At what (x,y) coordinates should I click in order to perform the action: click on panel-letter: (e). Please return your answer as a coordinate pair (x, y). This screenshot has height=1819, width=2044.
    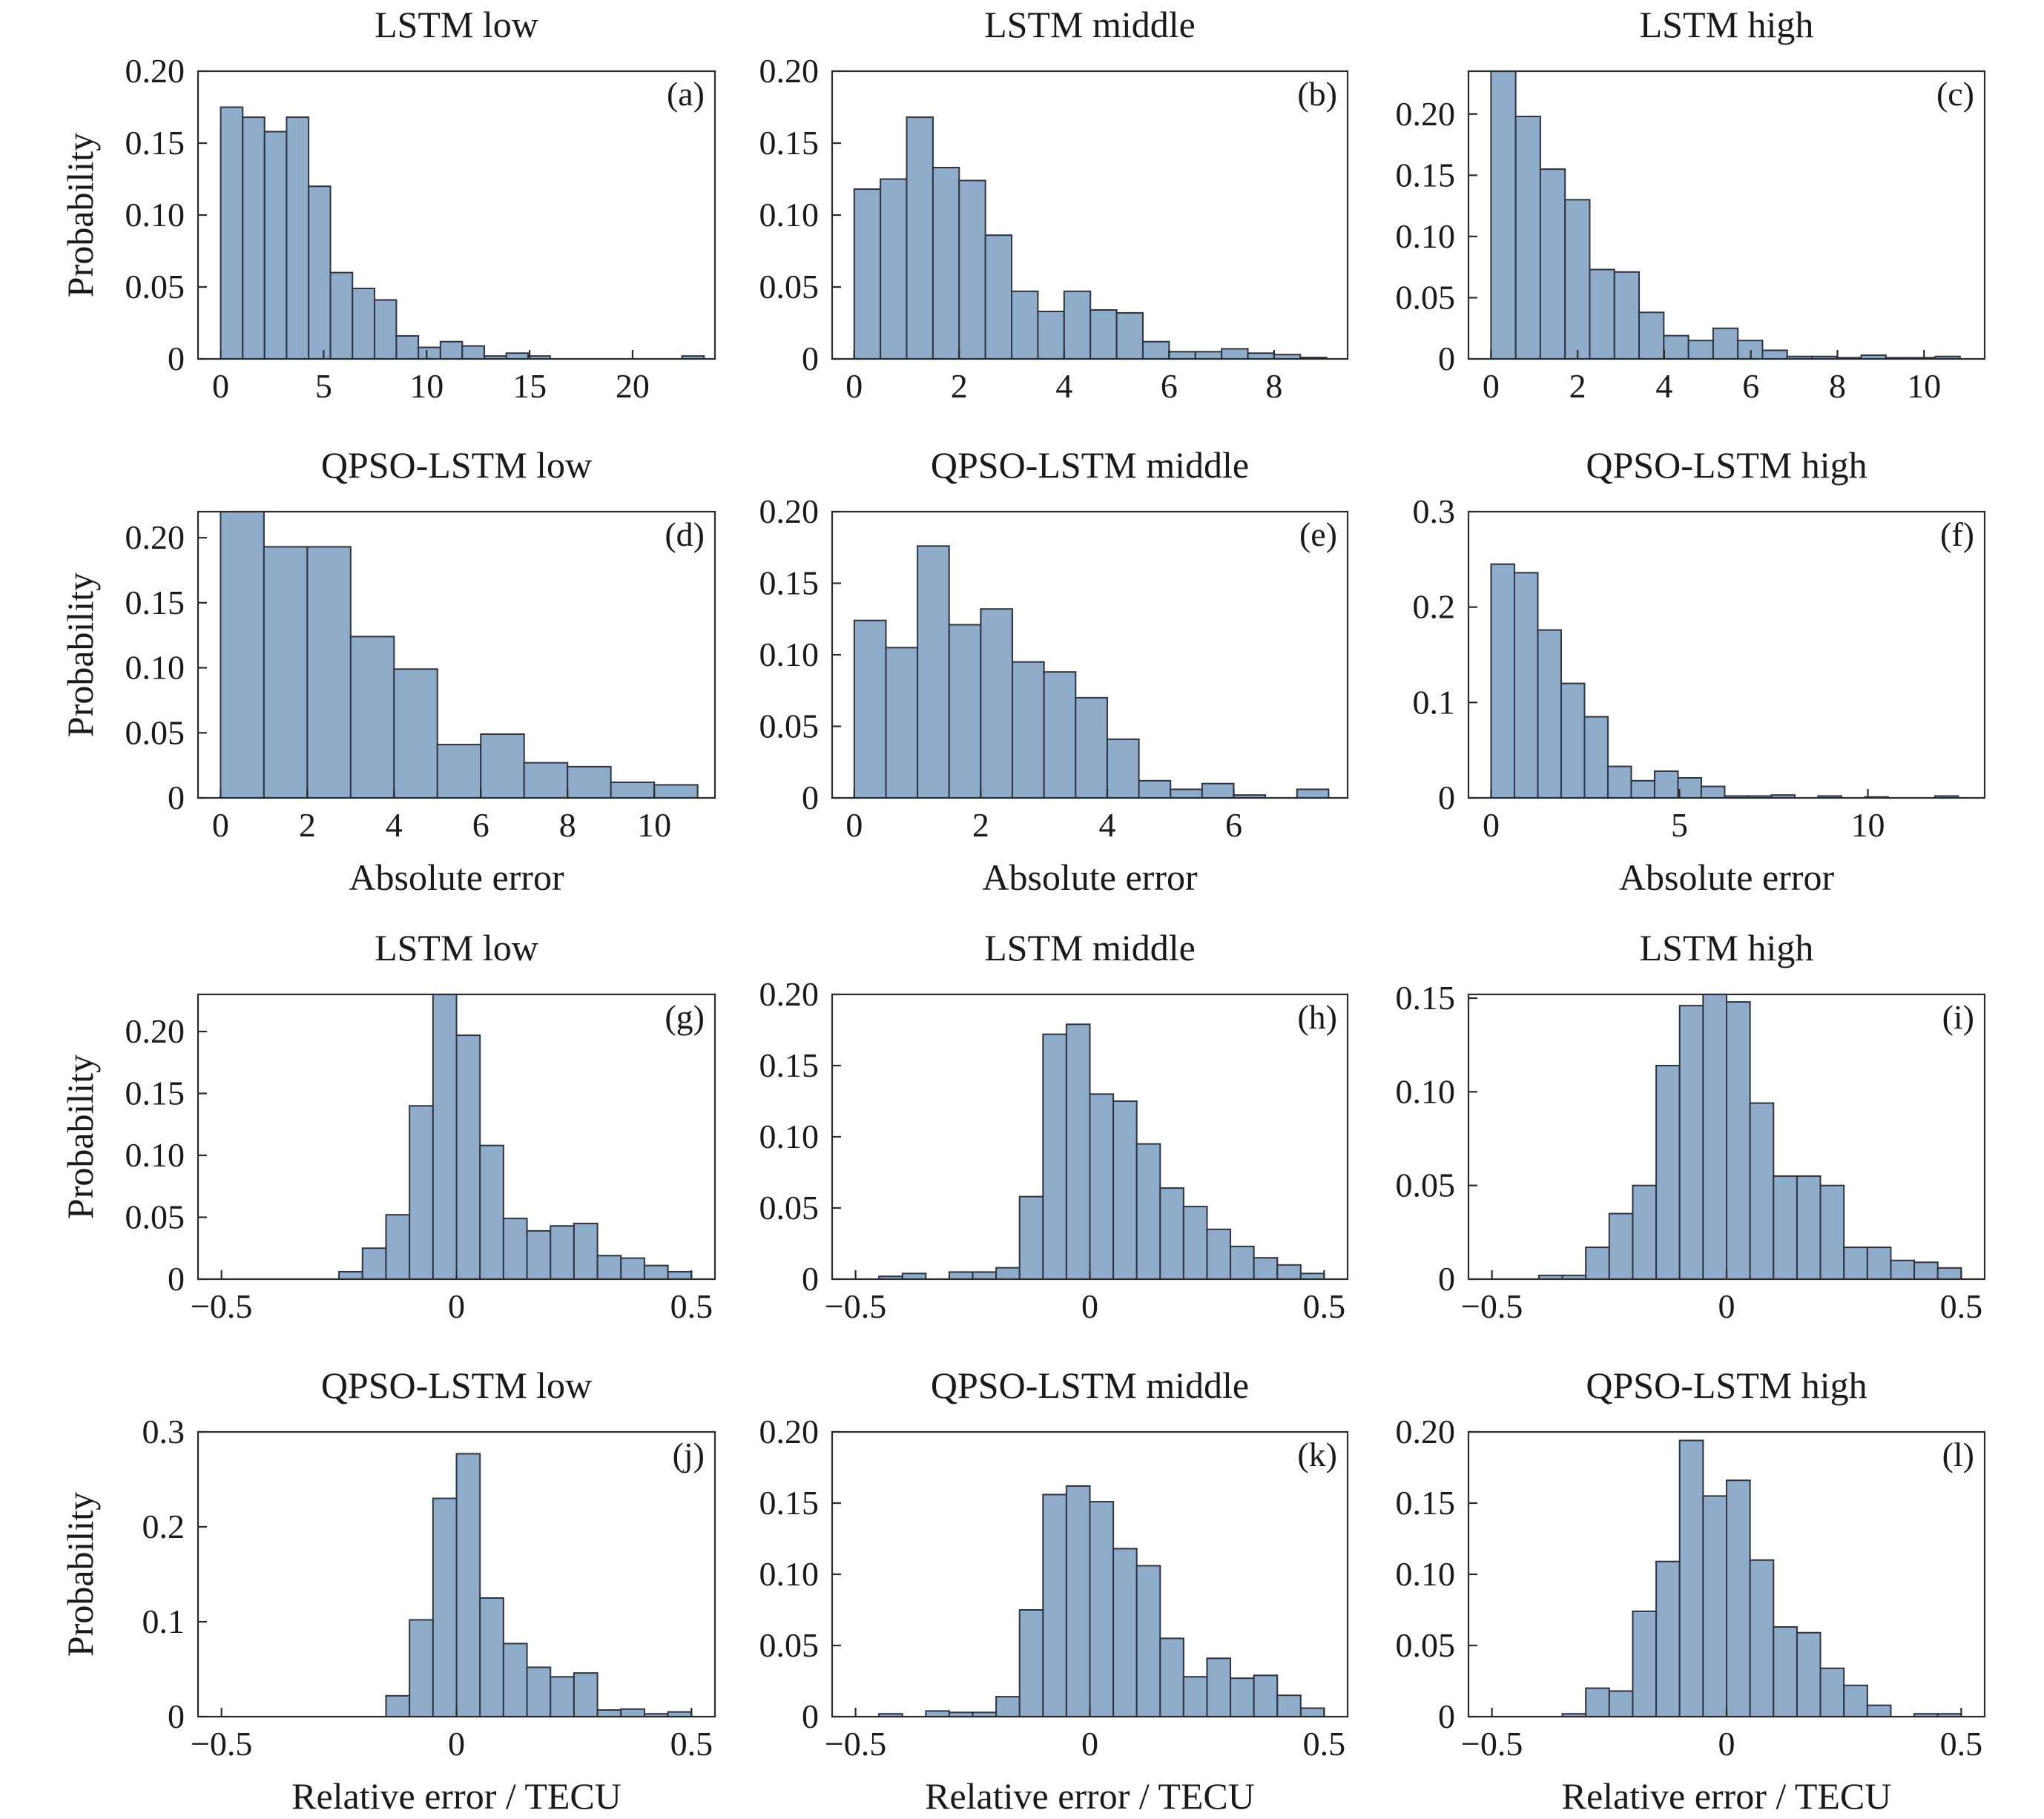
    Looking at the image, I should click on (1318, 534).